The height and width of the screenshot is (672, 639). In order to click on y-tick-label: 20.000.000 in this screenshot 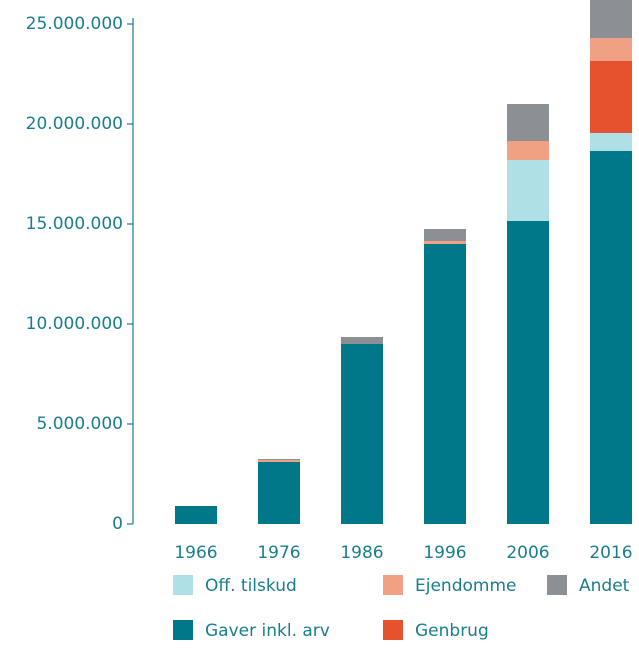, I will do `click(74, 124)`.